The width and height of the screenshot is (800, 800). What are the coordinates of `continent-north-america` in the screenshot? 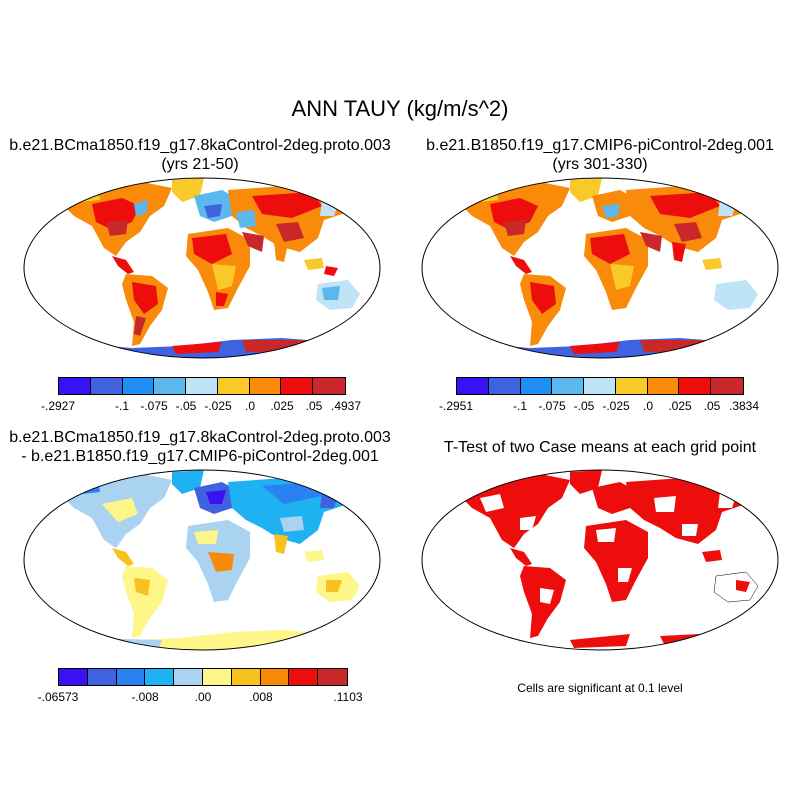 It's located at (515, 510).